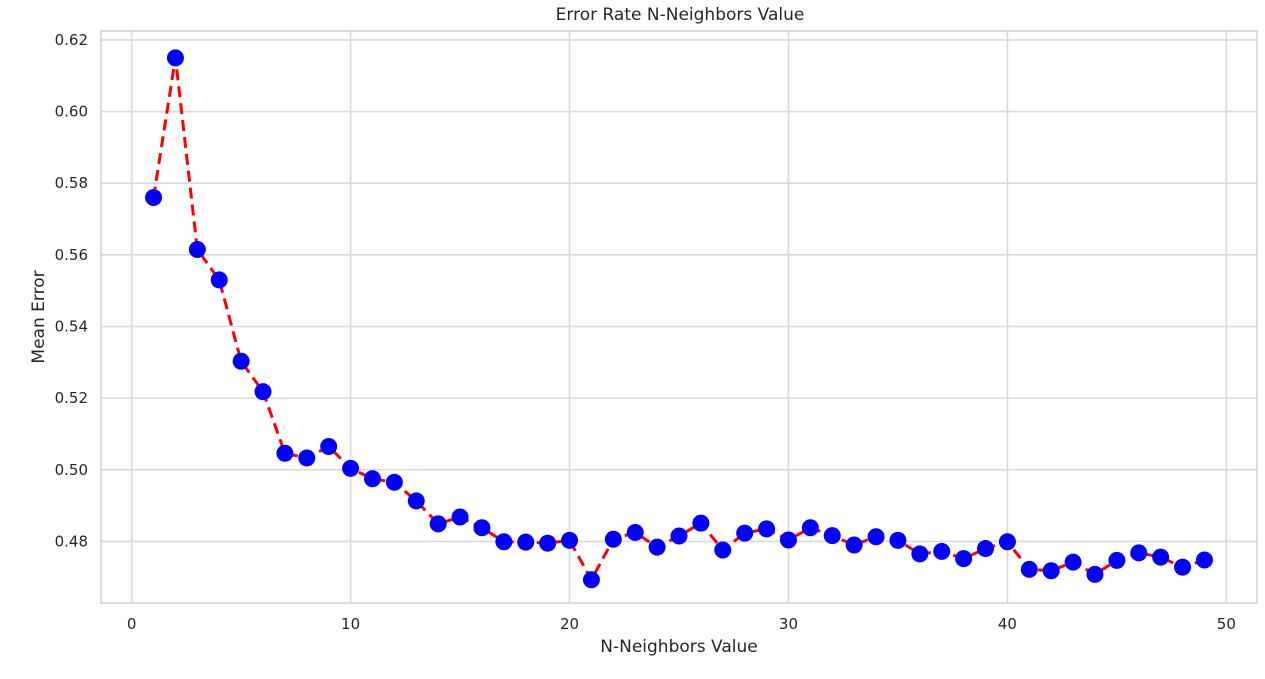 The width and height of the screenshot is (1265, 679). Describe the element at coordinates (71, 470) in the screenshot. I see `y-tick-label: 0.50` at that location.